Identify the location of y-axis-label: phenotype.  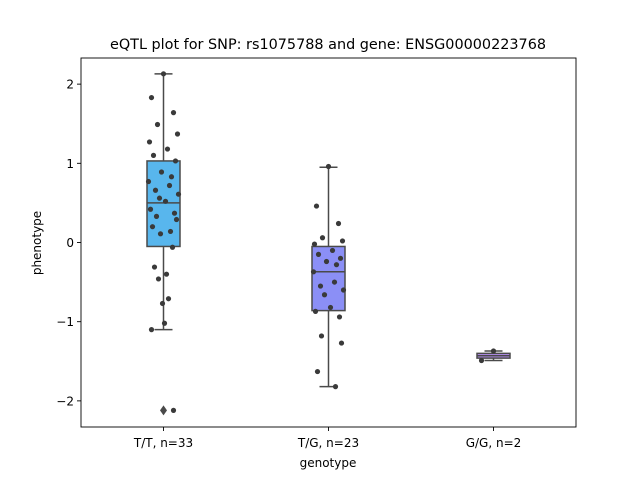
(37, 243).